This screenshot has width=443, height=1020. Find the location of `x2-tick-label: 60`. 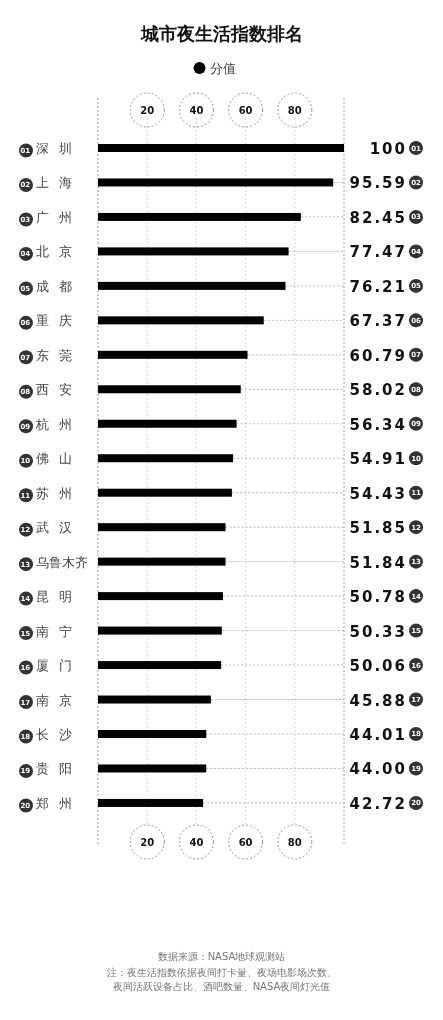

x2-tick-label: 60 is located at coordinates (245, 842).